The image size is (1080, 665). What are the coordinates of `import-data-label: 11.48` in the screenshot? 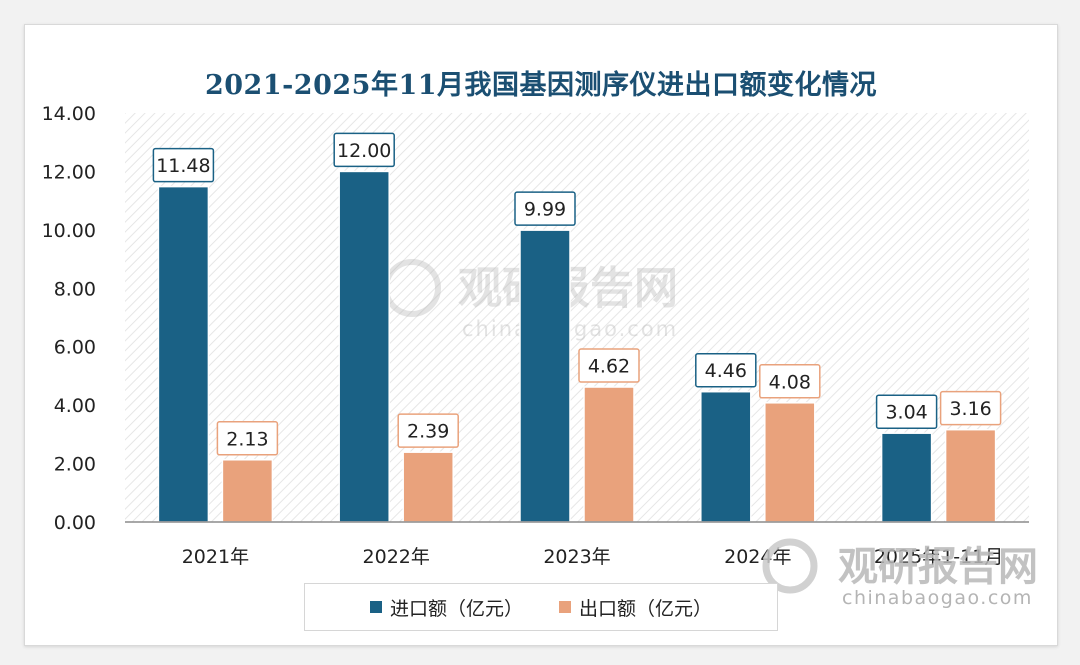 It's located at (183, 166).